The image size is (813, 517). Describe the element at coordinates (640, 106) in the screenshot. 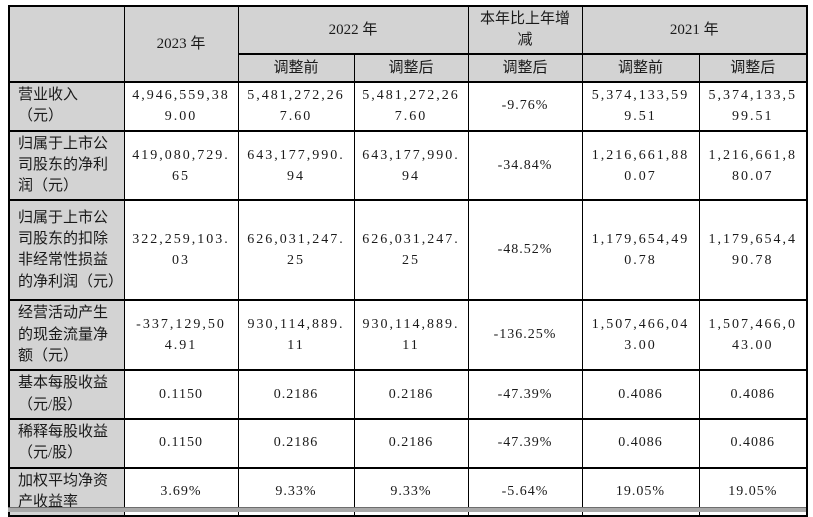

I see `cell-2021-before: 5,374,133,599.51` at that location.